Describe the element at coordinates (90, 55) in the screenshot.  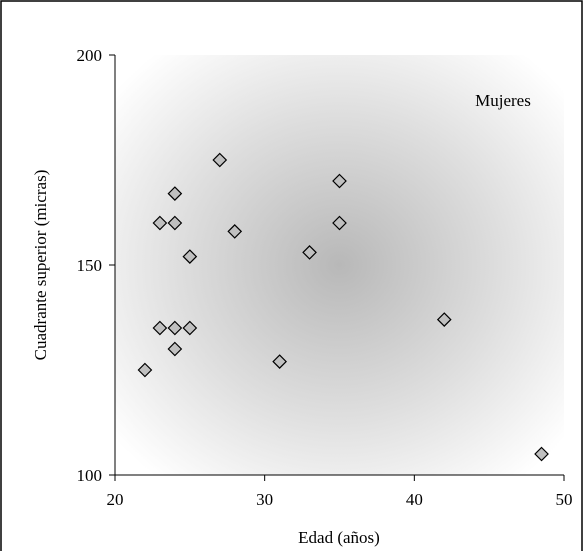
I see `y-tick-label: 200` at that location.